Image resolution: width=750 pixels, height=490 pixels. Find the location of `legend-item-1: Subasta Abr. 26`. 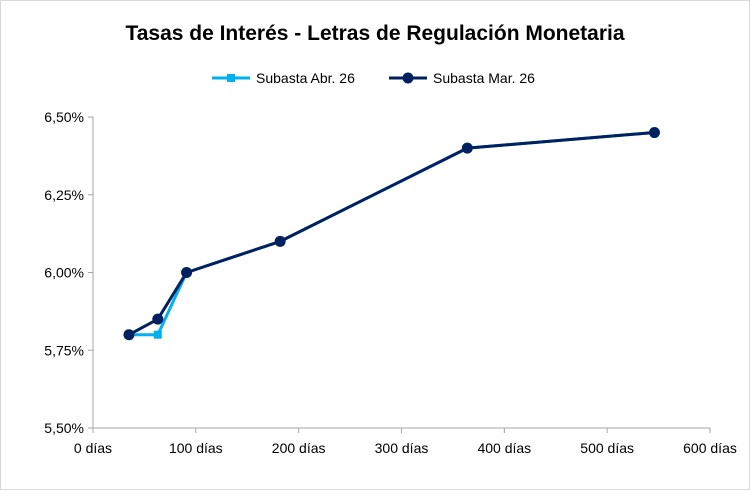

legend-item-1: Subasta Abr. 26 is located at coordinates (283, 78).